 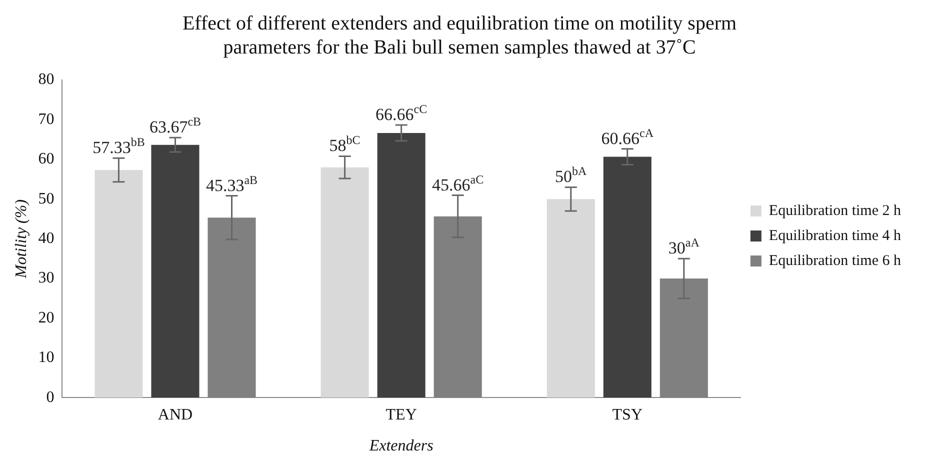 What do you see at coordinates (46, 239) in the screenshot?
I see `y-tick-label: 40` at bounding box center [46, 239].